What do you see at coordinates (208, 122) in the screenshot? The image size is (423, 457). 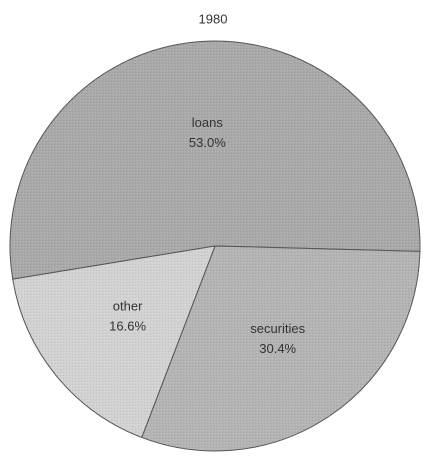 I see `slice-label: loans` at bounding box center [208, 122].